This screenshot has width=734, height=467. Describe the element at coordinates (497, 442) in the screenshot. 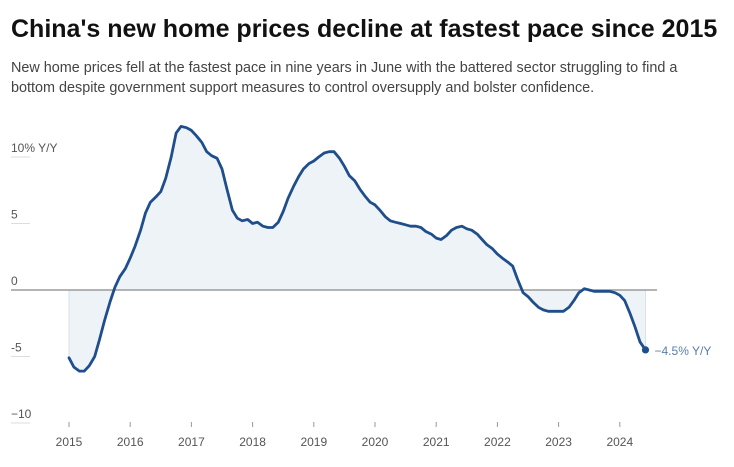

I see `x-tick-label: 2022` at that location.